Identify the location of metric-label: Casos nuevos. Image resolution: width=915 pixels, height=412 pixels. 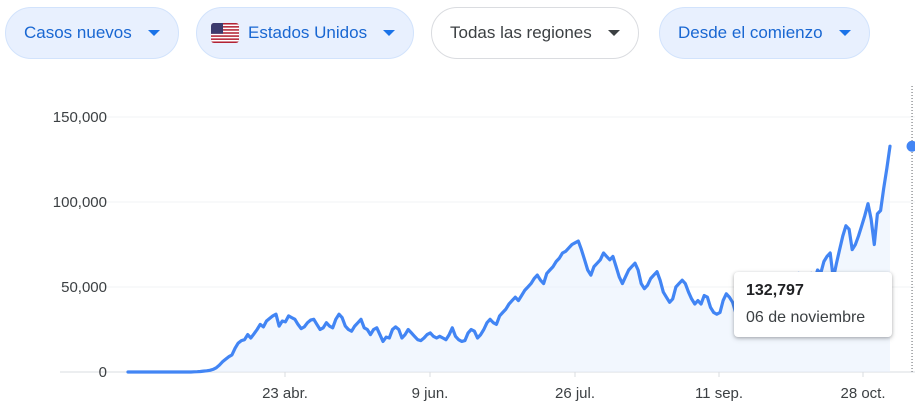
(78, 32).